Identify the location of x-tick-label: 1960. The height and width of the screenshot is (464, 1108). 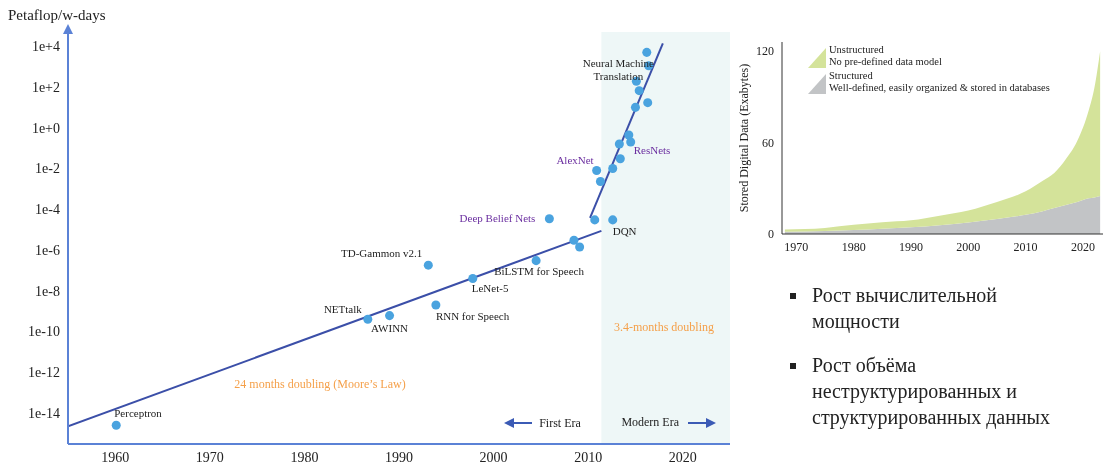
(115, 456).